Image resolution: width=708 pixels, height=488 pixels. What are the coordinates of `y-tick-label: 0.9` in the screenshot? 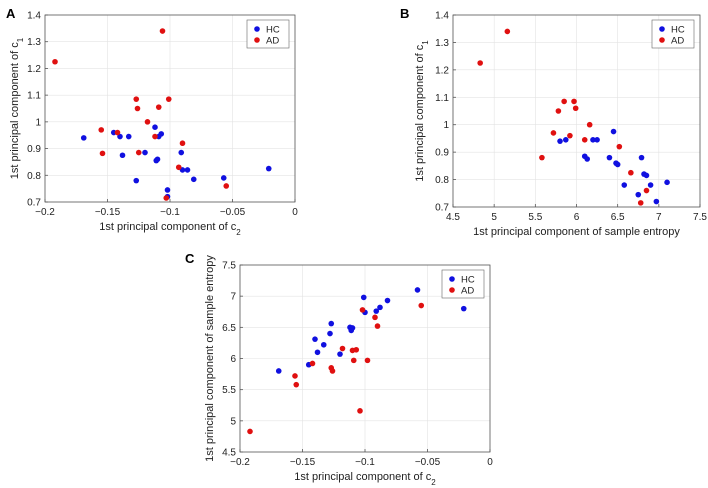 It's located at (442, 153).